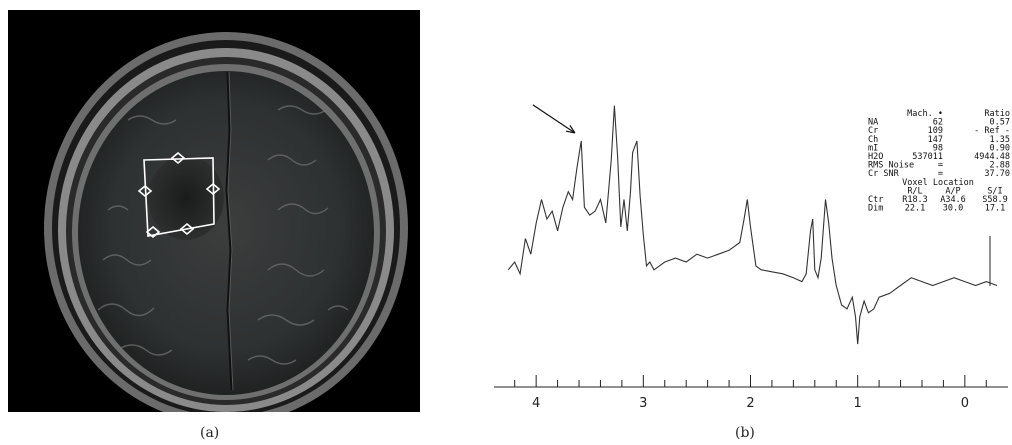 The width and height of the screenshot is (1012, 445). What do you see at coordinates (965, 403) in the screenshot?
I see `tick-label: 0` at bounding box center [965, 403].